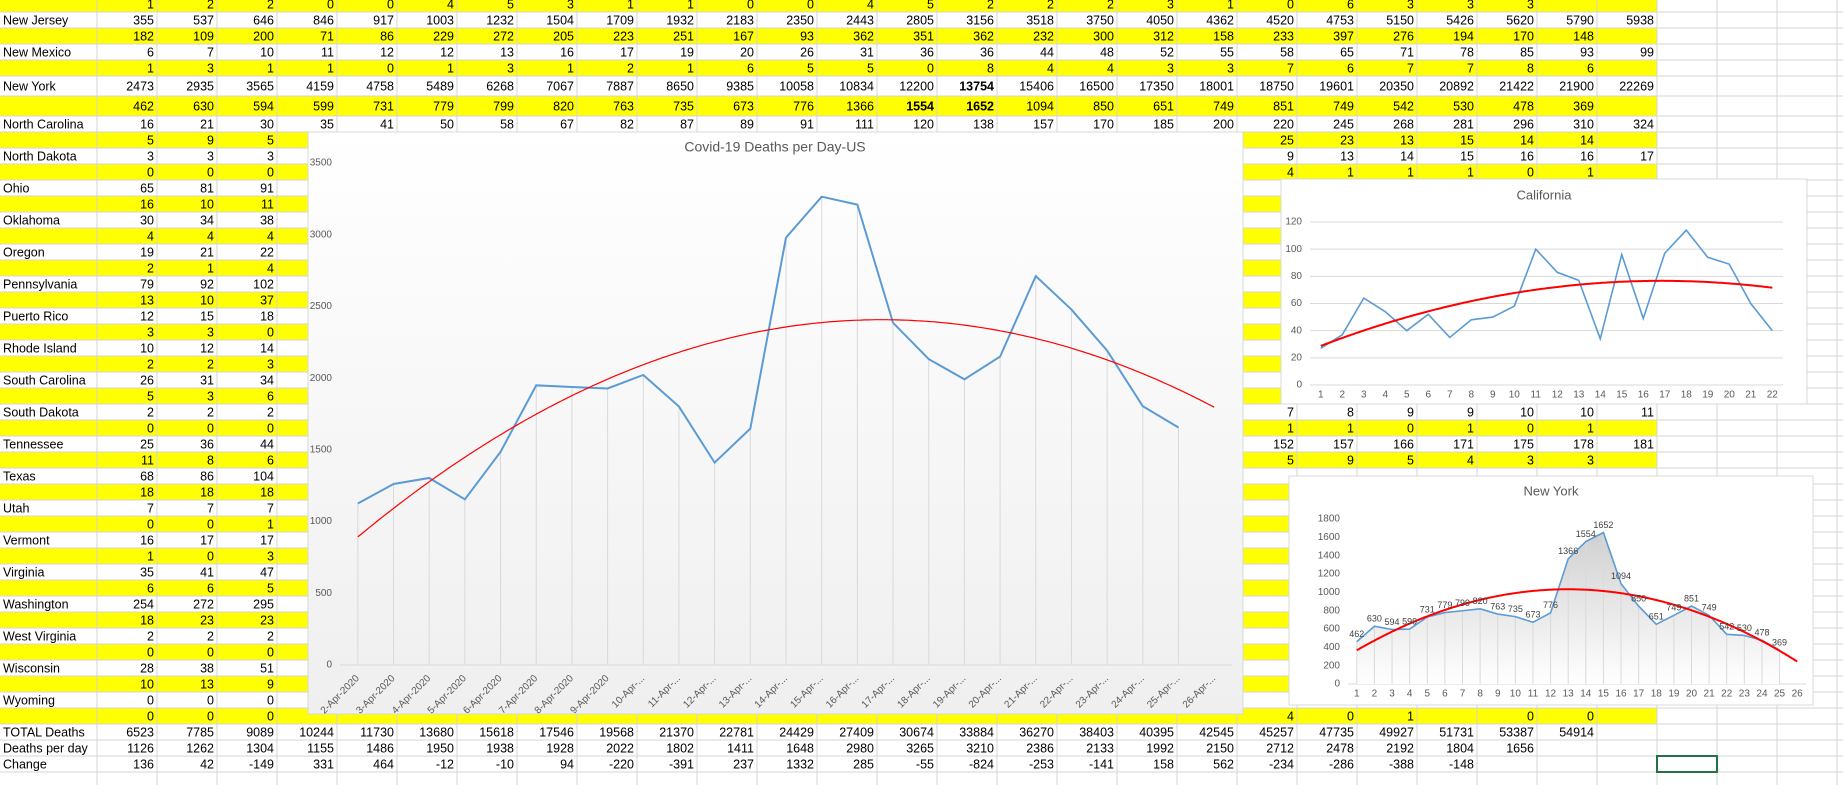 This screenshot has width=1843, height=785. What do you see at coordinates (1470, 412) in the screenshot?
I see `cell-value: 9` at bounding box center [1470, 412].